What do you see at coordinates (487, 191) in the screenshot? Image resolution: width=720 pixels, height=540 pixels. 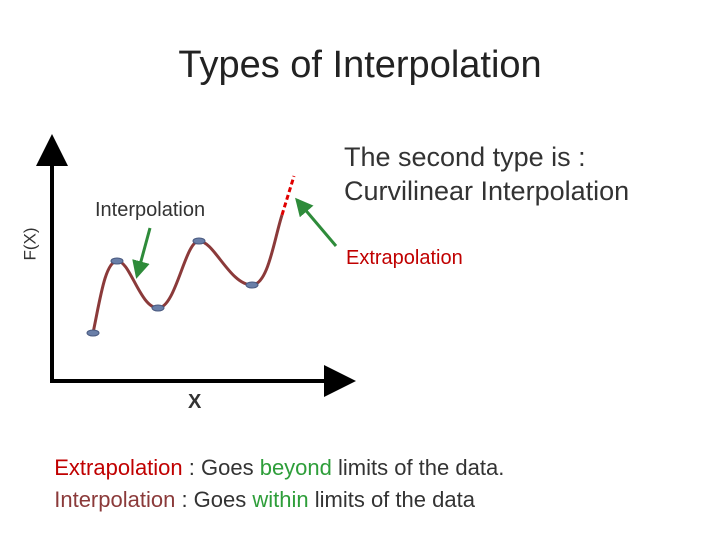 I see `heading-line: Curvilinear Interpolation` at bounding box center [487, 191].